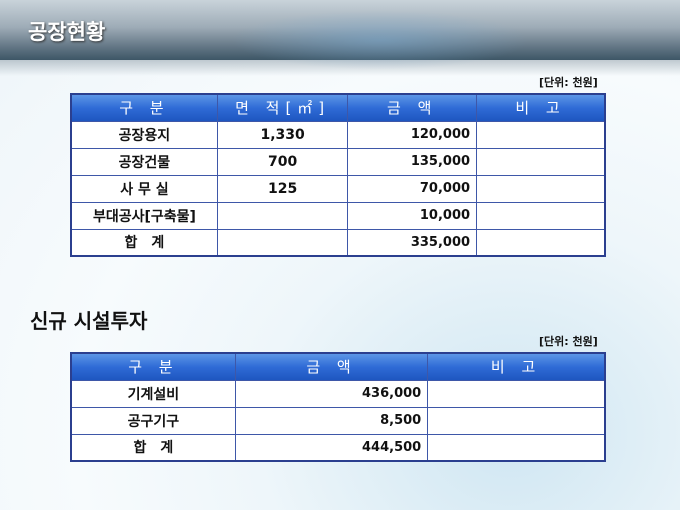  I want to click on table-row: 기계설비 436,000, so click(338, 393).